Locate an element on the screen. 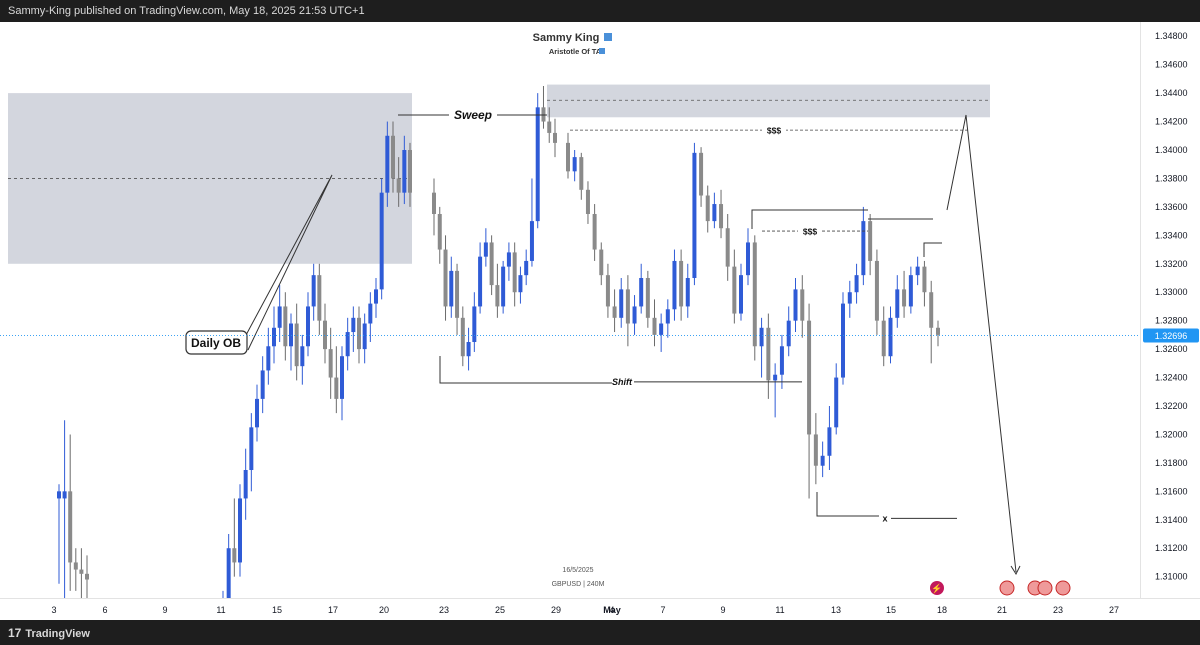 Image resolution: width=1200 pixels, height=645 pixels. current-price-badge is located at coordinates (1171, 335).